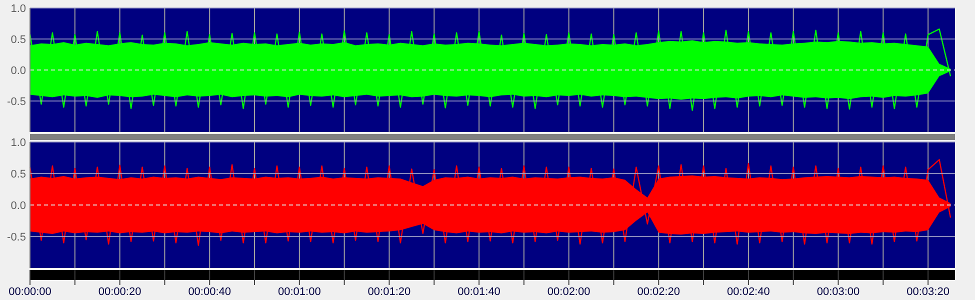  What do you see at coordinates (30, 292) in the screenshot?
I see `x-tick-label: 00:00:00` at bounding box center [30, 292].